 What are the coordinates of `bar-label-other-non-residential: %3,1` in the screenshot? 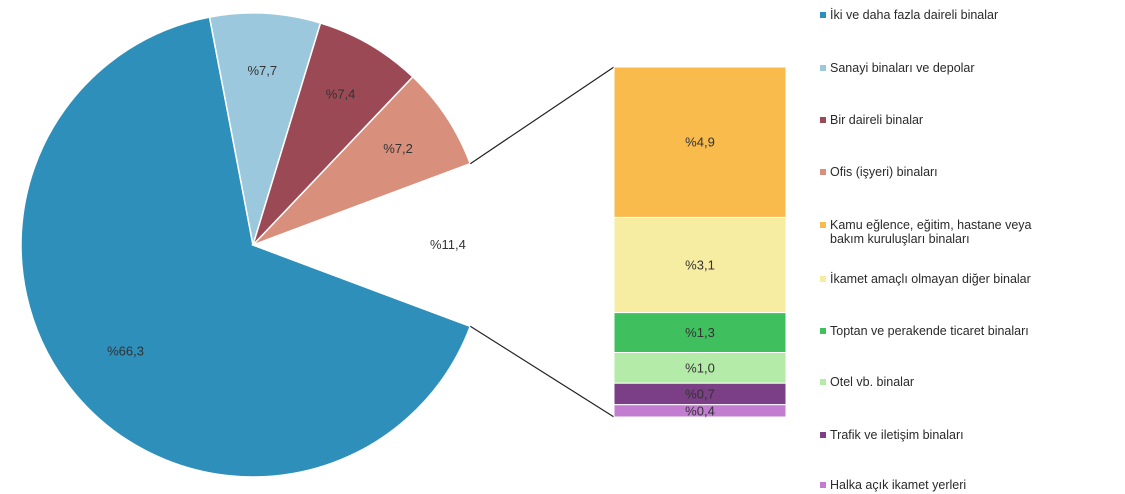 It's located at (700, 265).